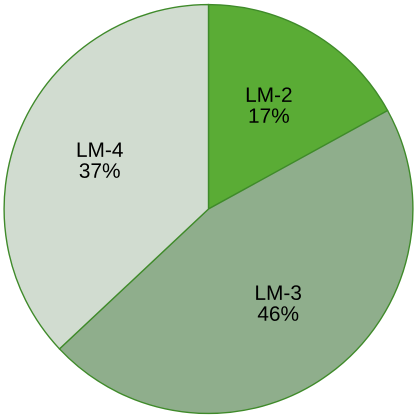 The image size is (417, 418). Describe the element at coordinates (278, 313) in the screenshot. I see `data-label: 46%` at that location.